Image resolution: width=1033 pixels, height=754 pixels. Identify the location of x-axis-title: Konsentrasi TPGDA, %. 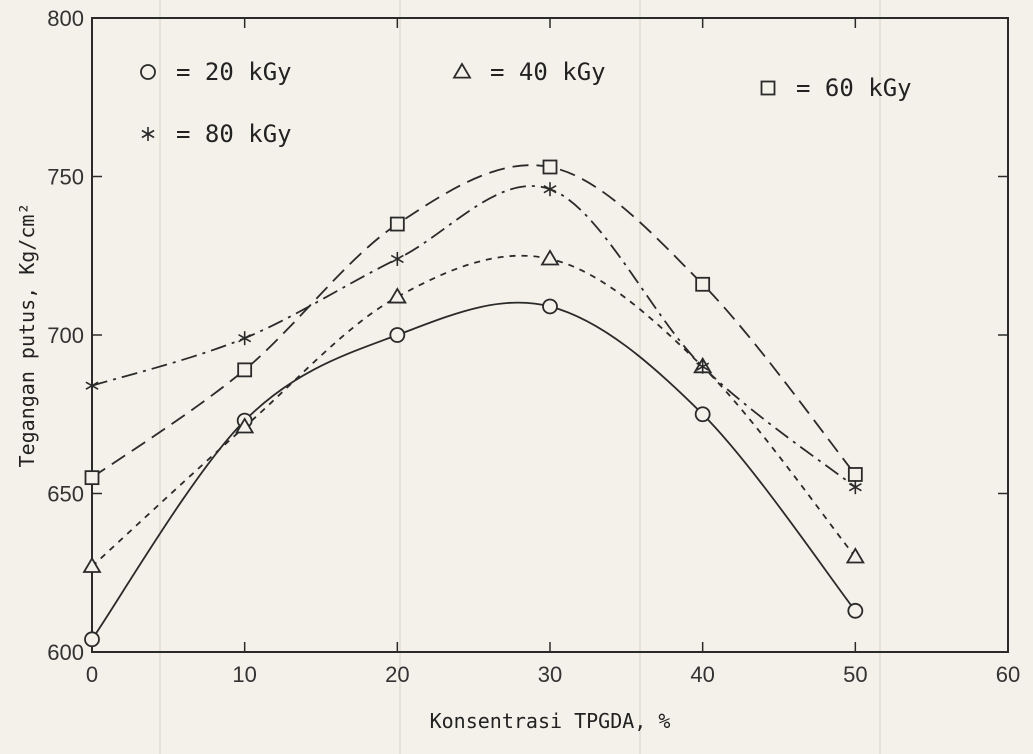
(550, 721).